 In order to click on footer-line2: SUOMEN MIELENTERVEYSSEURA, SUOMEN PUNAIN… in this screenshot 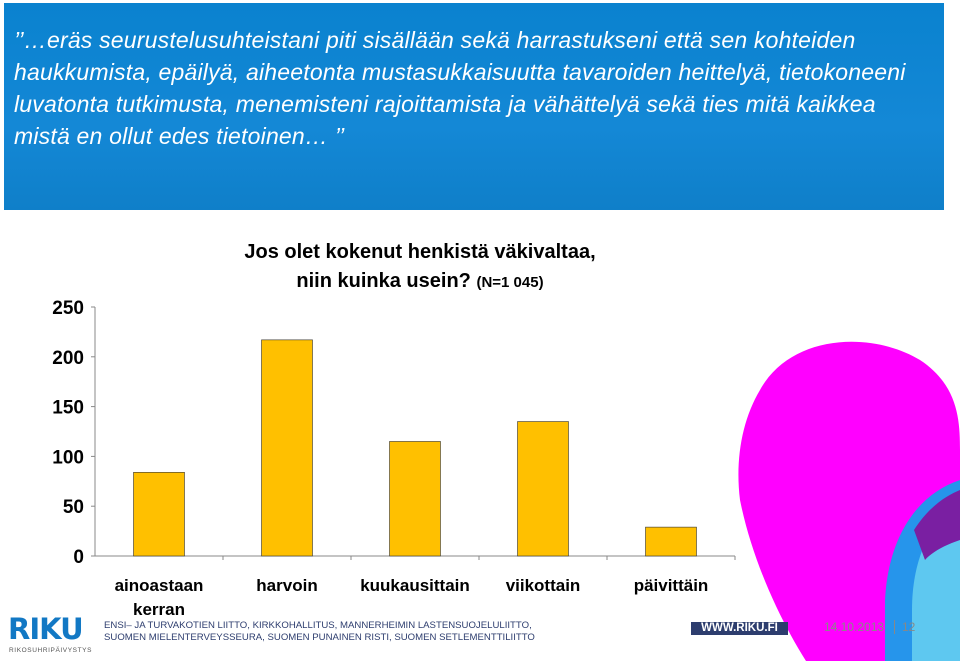, I will do `click(319, 637)`.